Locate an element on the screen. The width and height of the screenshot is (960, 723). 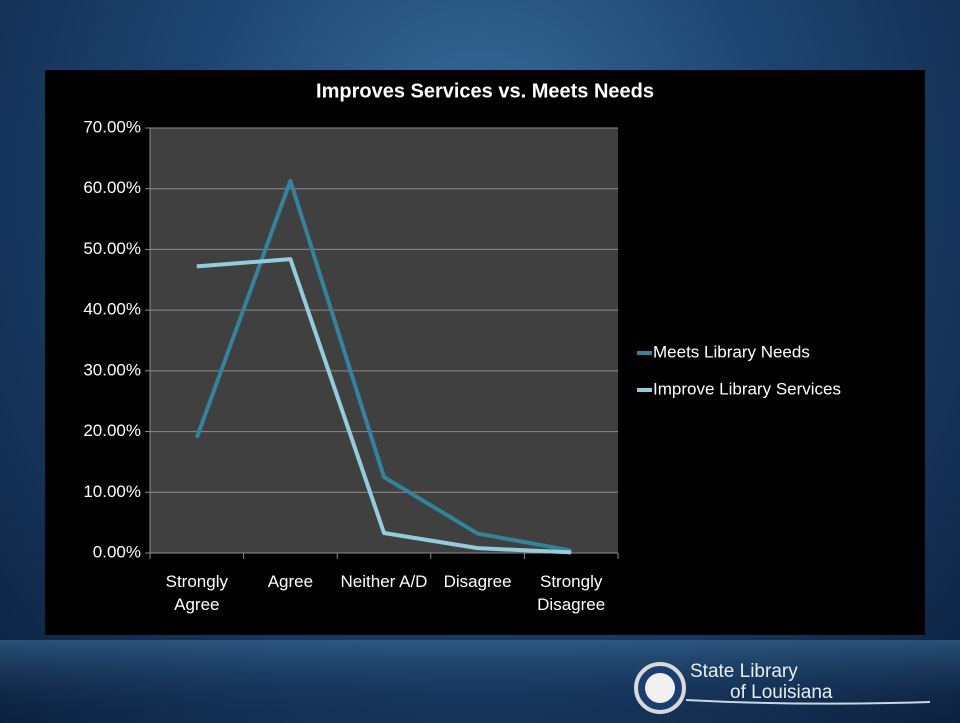
legend-label: Improve Library Services is located at coordinates (747, 388).